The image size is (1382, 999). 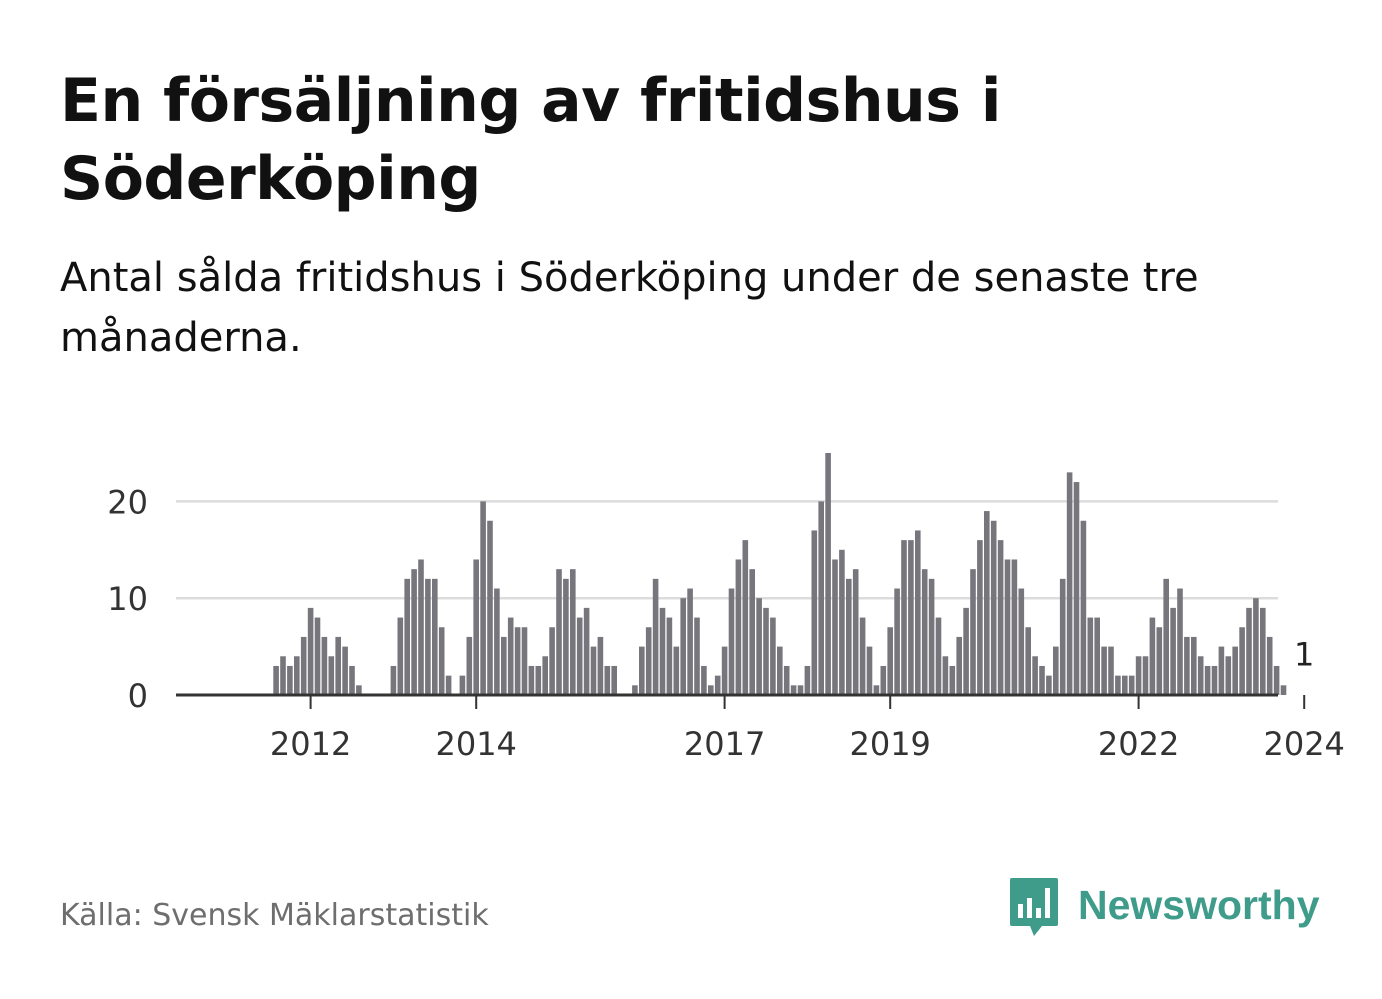 I want to click on brand-logo: Newsworthy, so click(x=1165, y=910).